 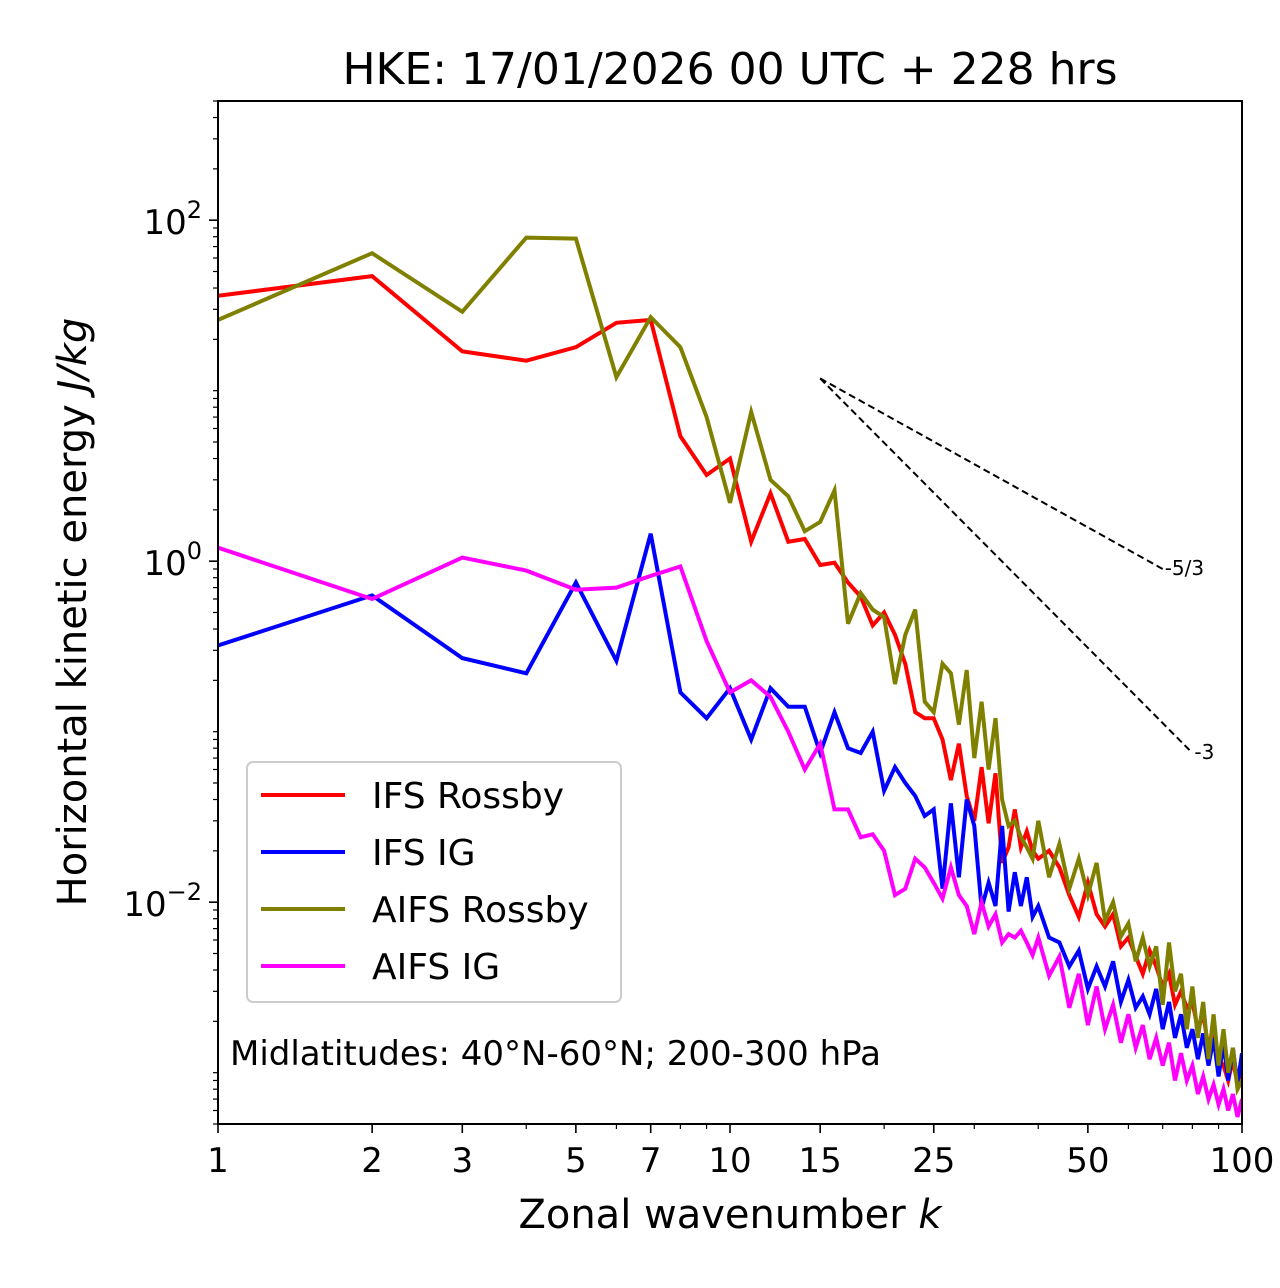 I want to click on reference-slope-label: -3, so click(x=1204, y=752).